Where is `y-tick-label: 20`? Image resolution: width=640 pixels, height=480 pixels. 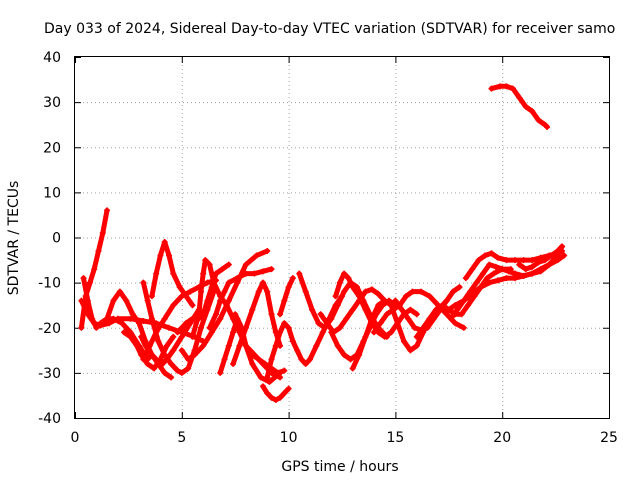 y-tick-label: 20 is located at coordinates (52, 148).